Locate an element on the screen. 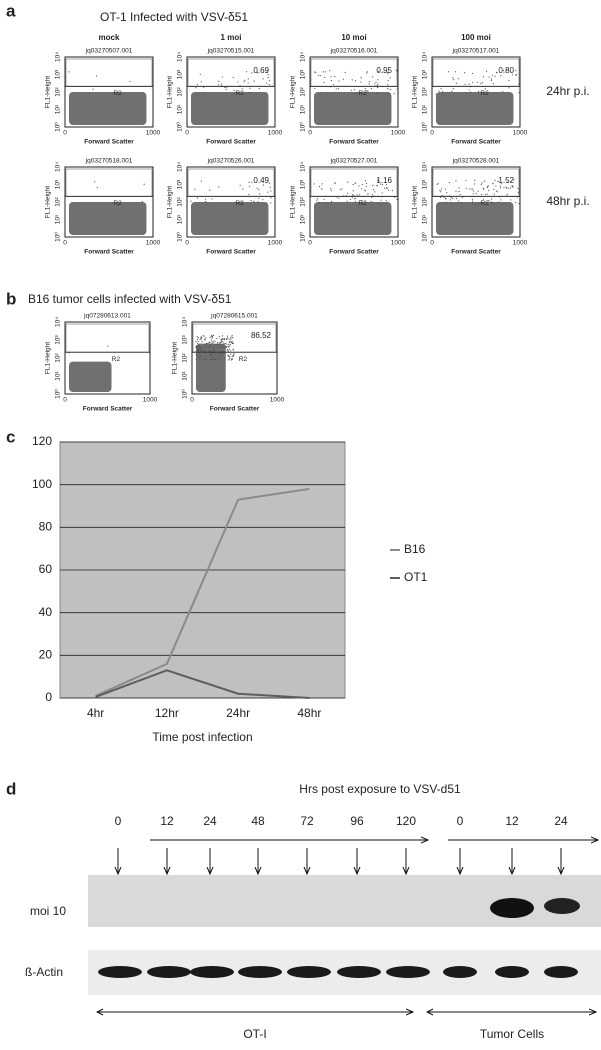  y-tick: 10⁴ is located at coordinates (180, 57).